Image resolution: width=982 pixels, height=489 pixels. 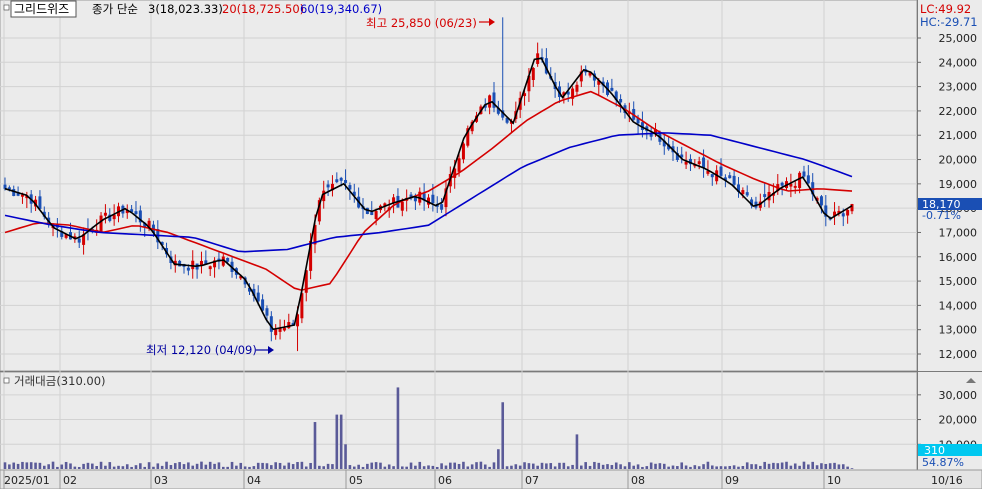 What do you see at coordinates (958, 160) in the screenshot?
I see `price-tick-label: 20,000` at bounding box center [958, 160].